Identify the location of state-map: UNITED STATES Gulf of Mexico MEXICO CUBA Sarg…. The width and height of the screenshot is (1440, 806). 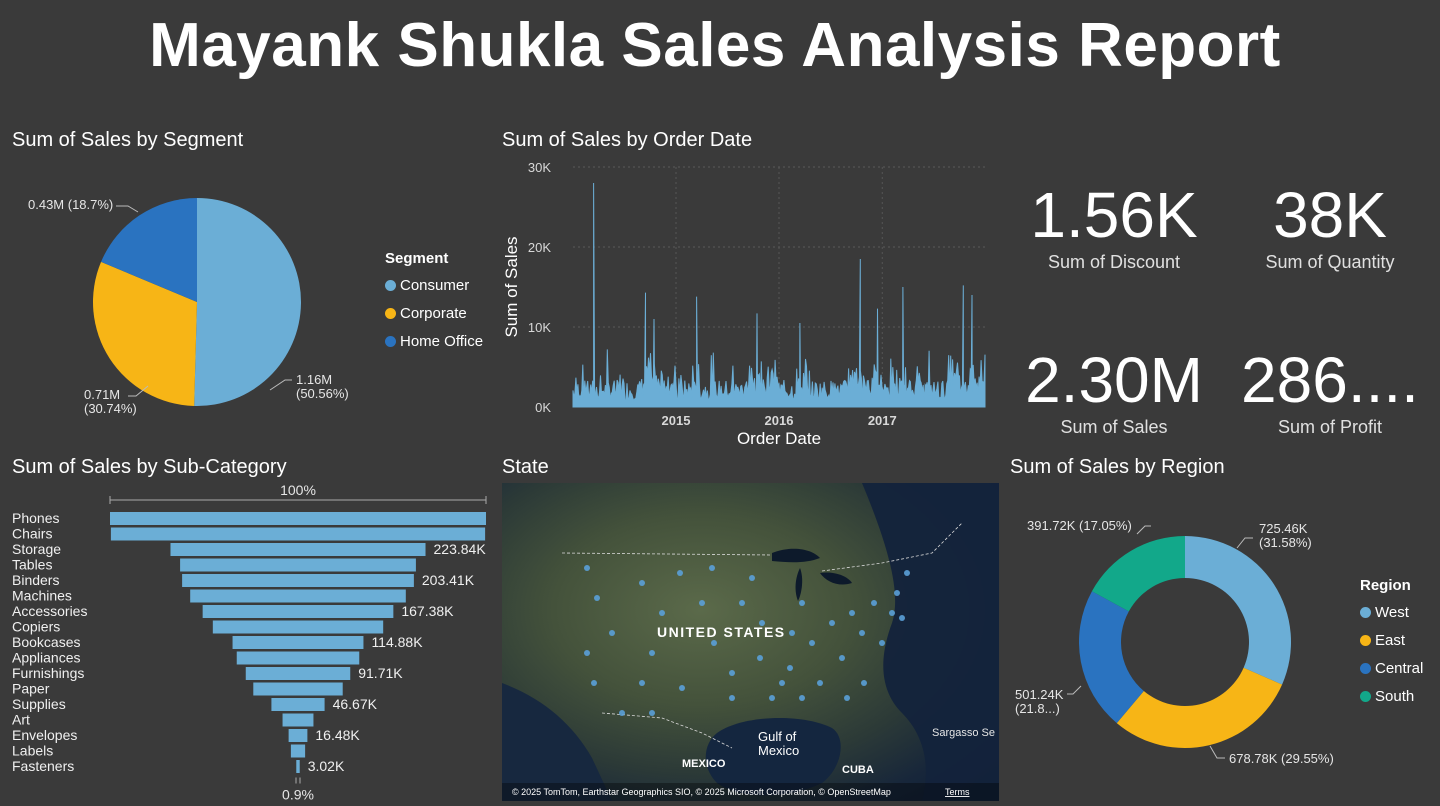
(750, 642).